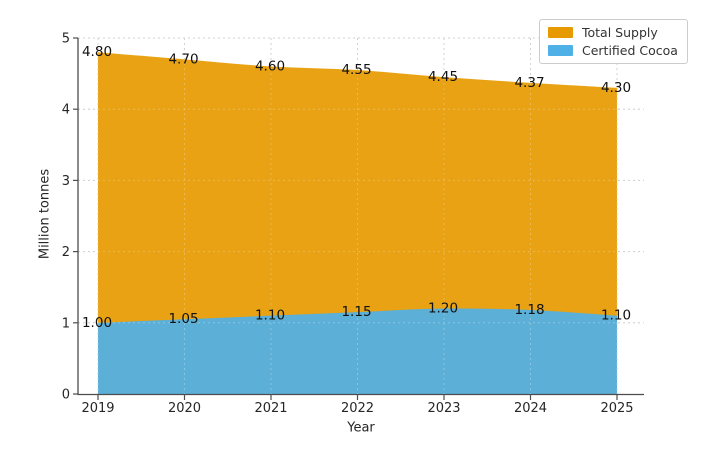  What do you see at coordinates (613, 41) in the screenshot?
I see `legend: Total Supply Certified Cocoa` at bounding box center [613, 41].